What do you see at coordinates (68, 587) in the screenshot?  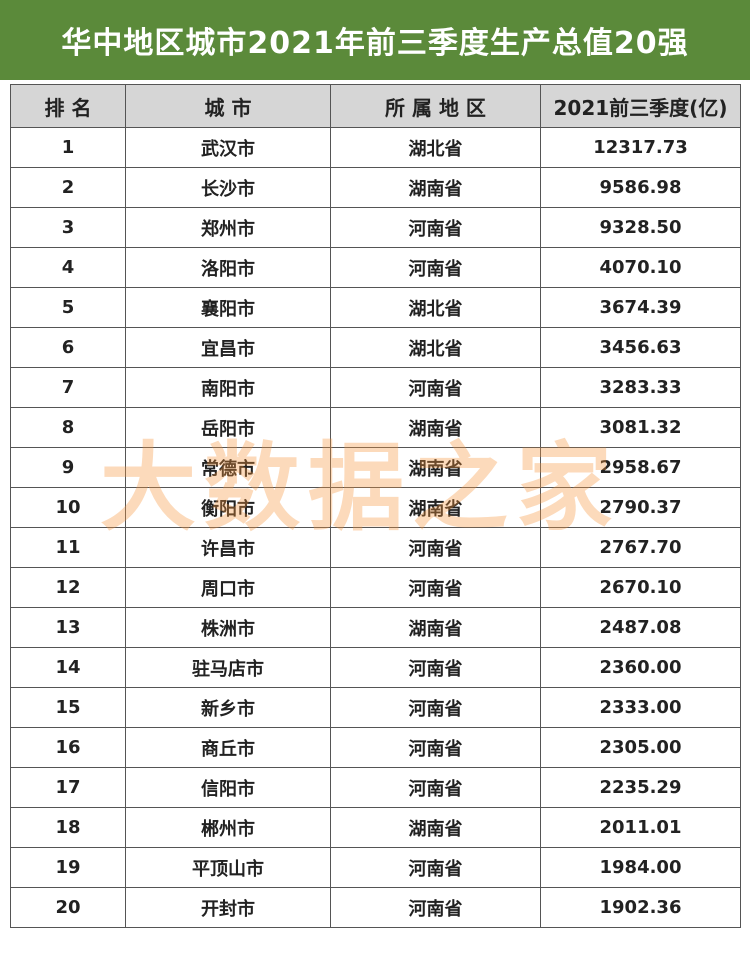 I see `table-cell: 12` at bounding box center [68, 587].